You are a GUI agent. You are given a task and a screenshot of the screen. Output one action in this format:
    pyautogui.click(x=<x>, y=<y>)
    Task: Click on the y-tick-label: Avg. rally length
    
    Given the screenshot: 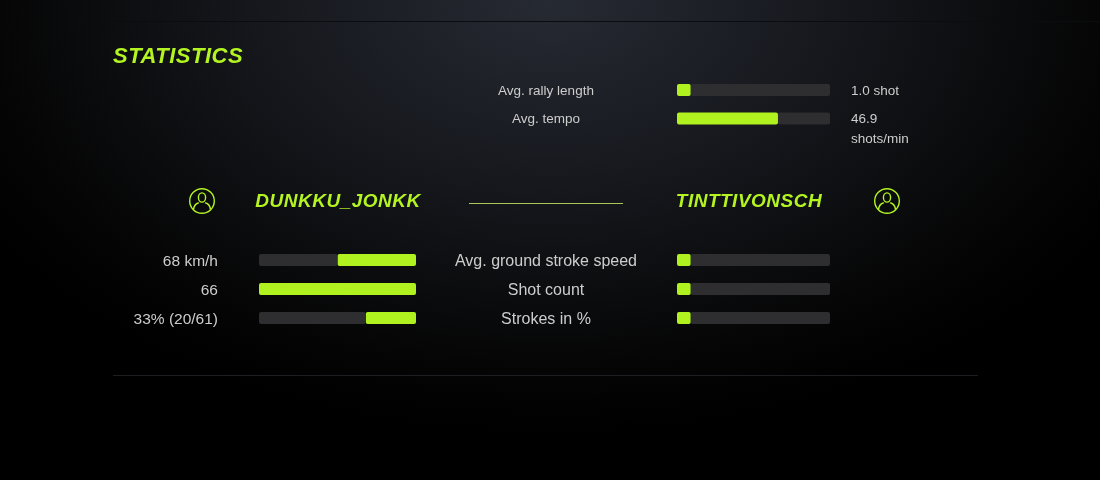 What is the action you would take?
    pyautogui.click(x=546, y=90)
    